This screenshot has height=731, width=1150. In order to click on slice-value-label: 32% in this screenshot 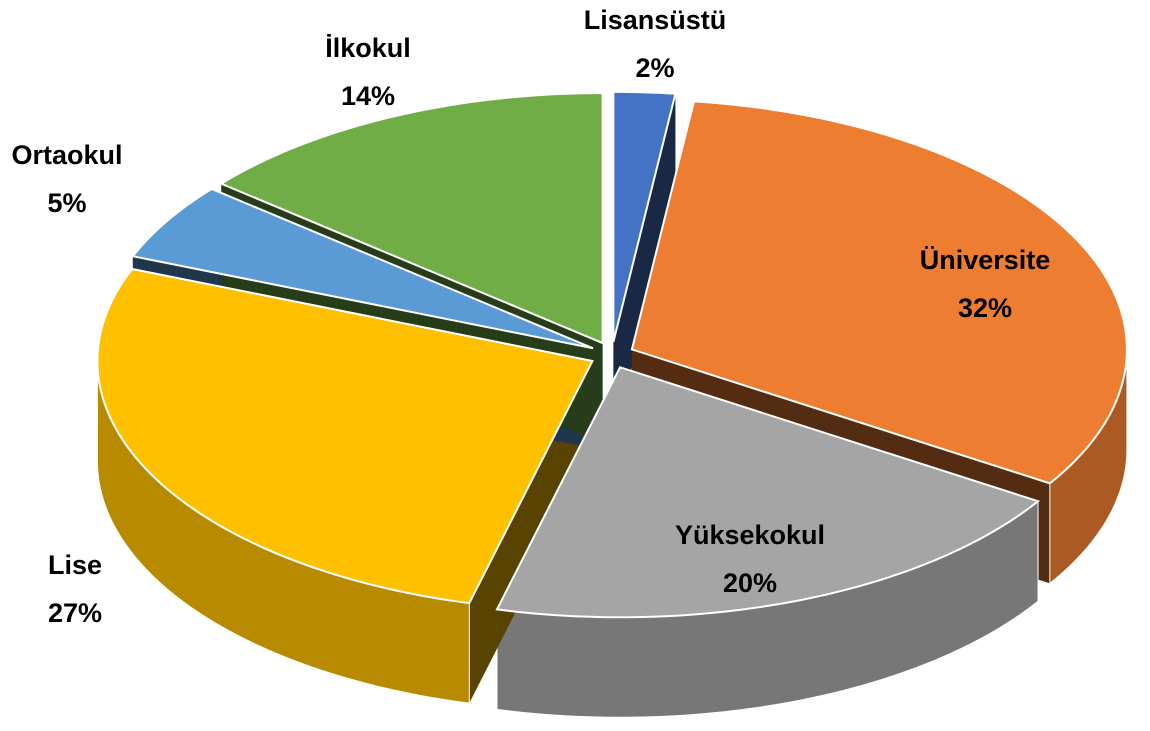, I will do `click(985, 308)`.